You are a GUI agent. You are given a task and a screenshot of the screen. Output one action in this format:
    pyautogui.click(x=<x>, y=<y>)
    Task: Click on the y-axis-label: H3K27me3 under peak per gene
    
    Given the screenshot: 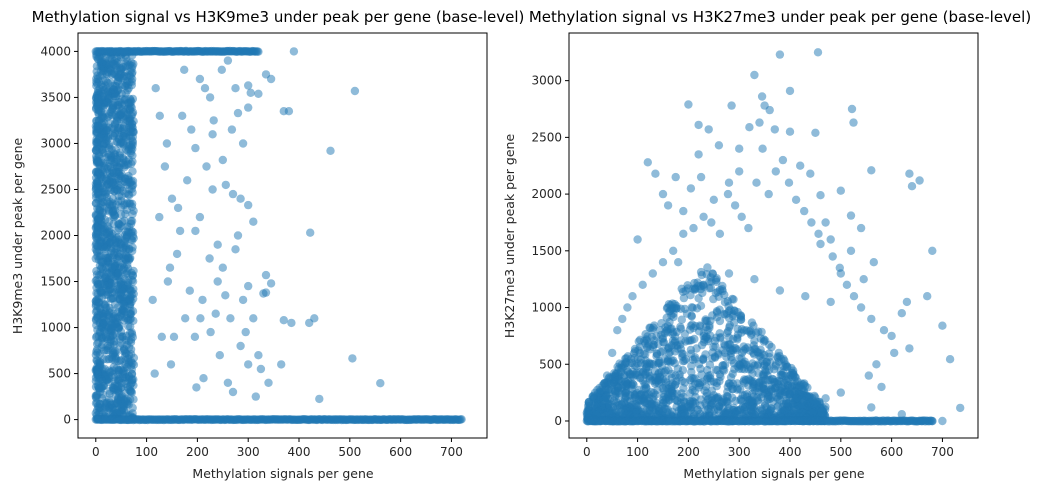 What is the action you would take?
    pyautogui.click(x=509, y=236)
    